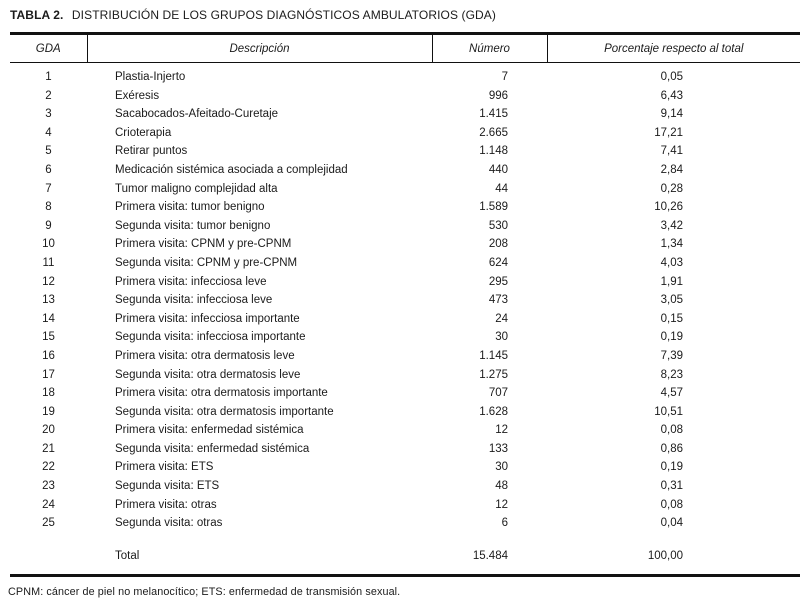  What do you see at coordinates (665, 555) in the screenshot?
I see `total-porcentaje: 100,00` at bounding box center [665, 555].